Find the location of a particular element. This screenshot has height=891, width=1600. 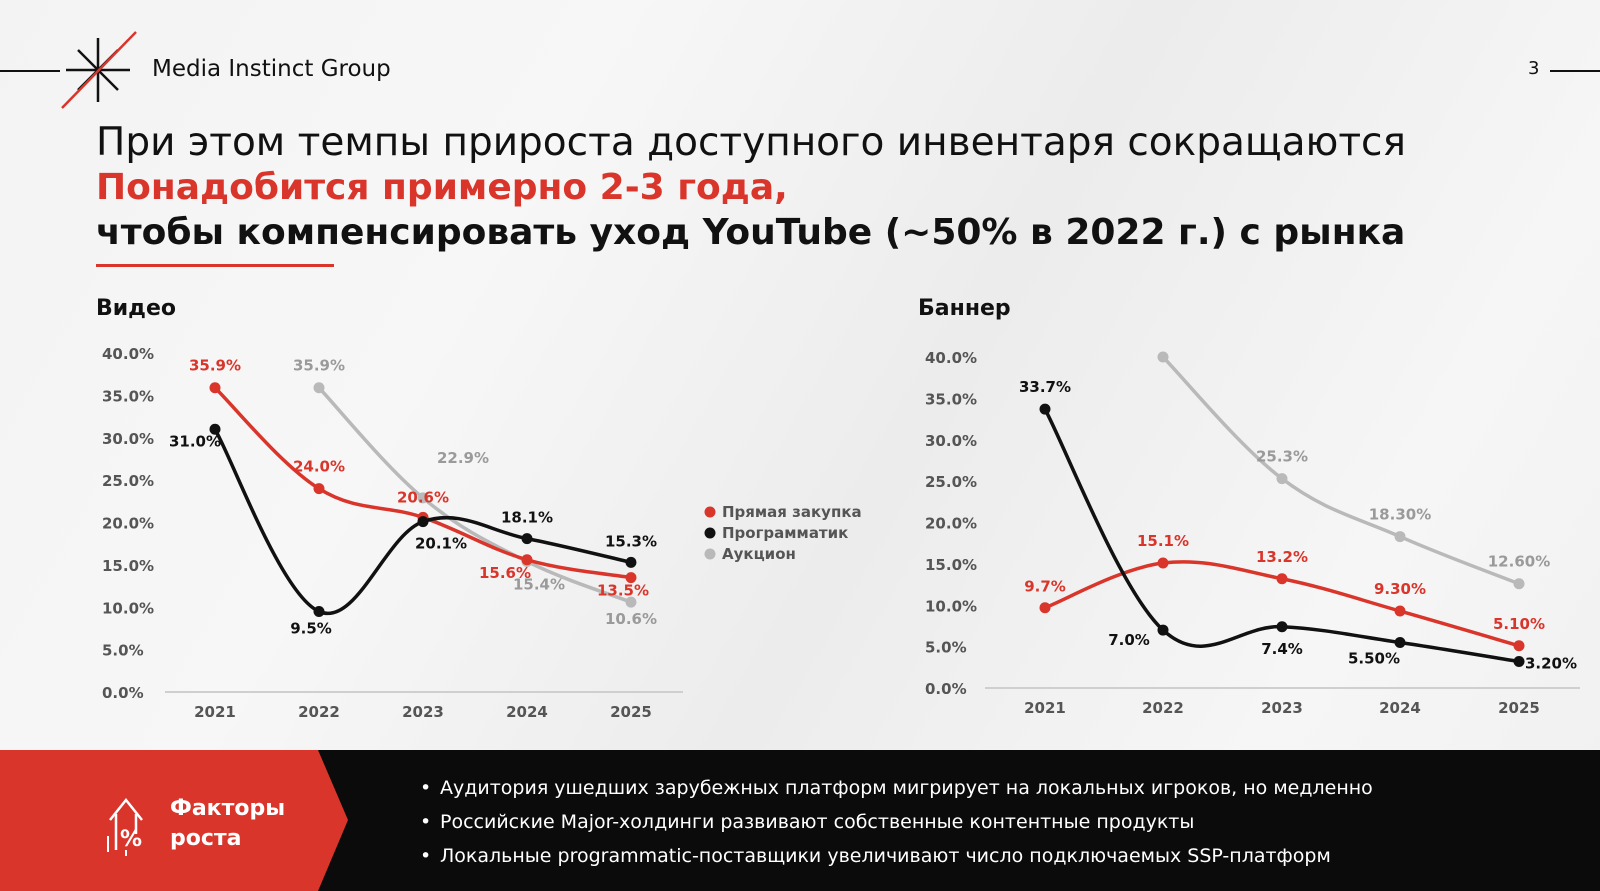

legend-label: Аукцион is located at coordinates (759, 554).